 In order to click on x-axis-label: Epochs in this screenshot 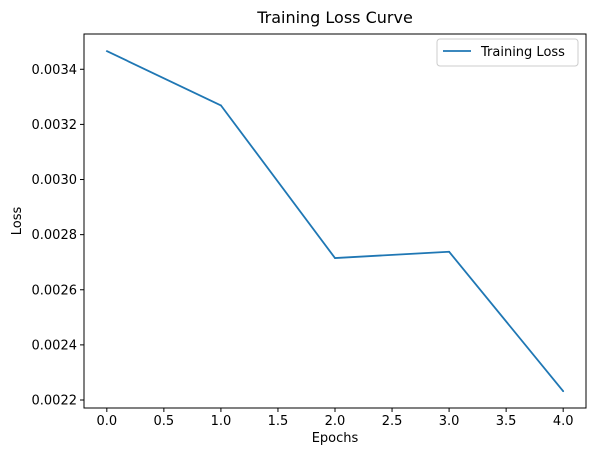, I will do `click(335, 438)`.